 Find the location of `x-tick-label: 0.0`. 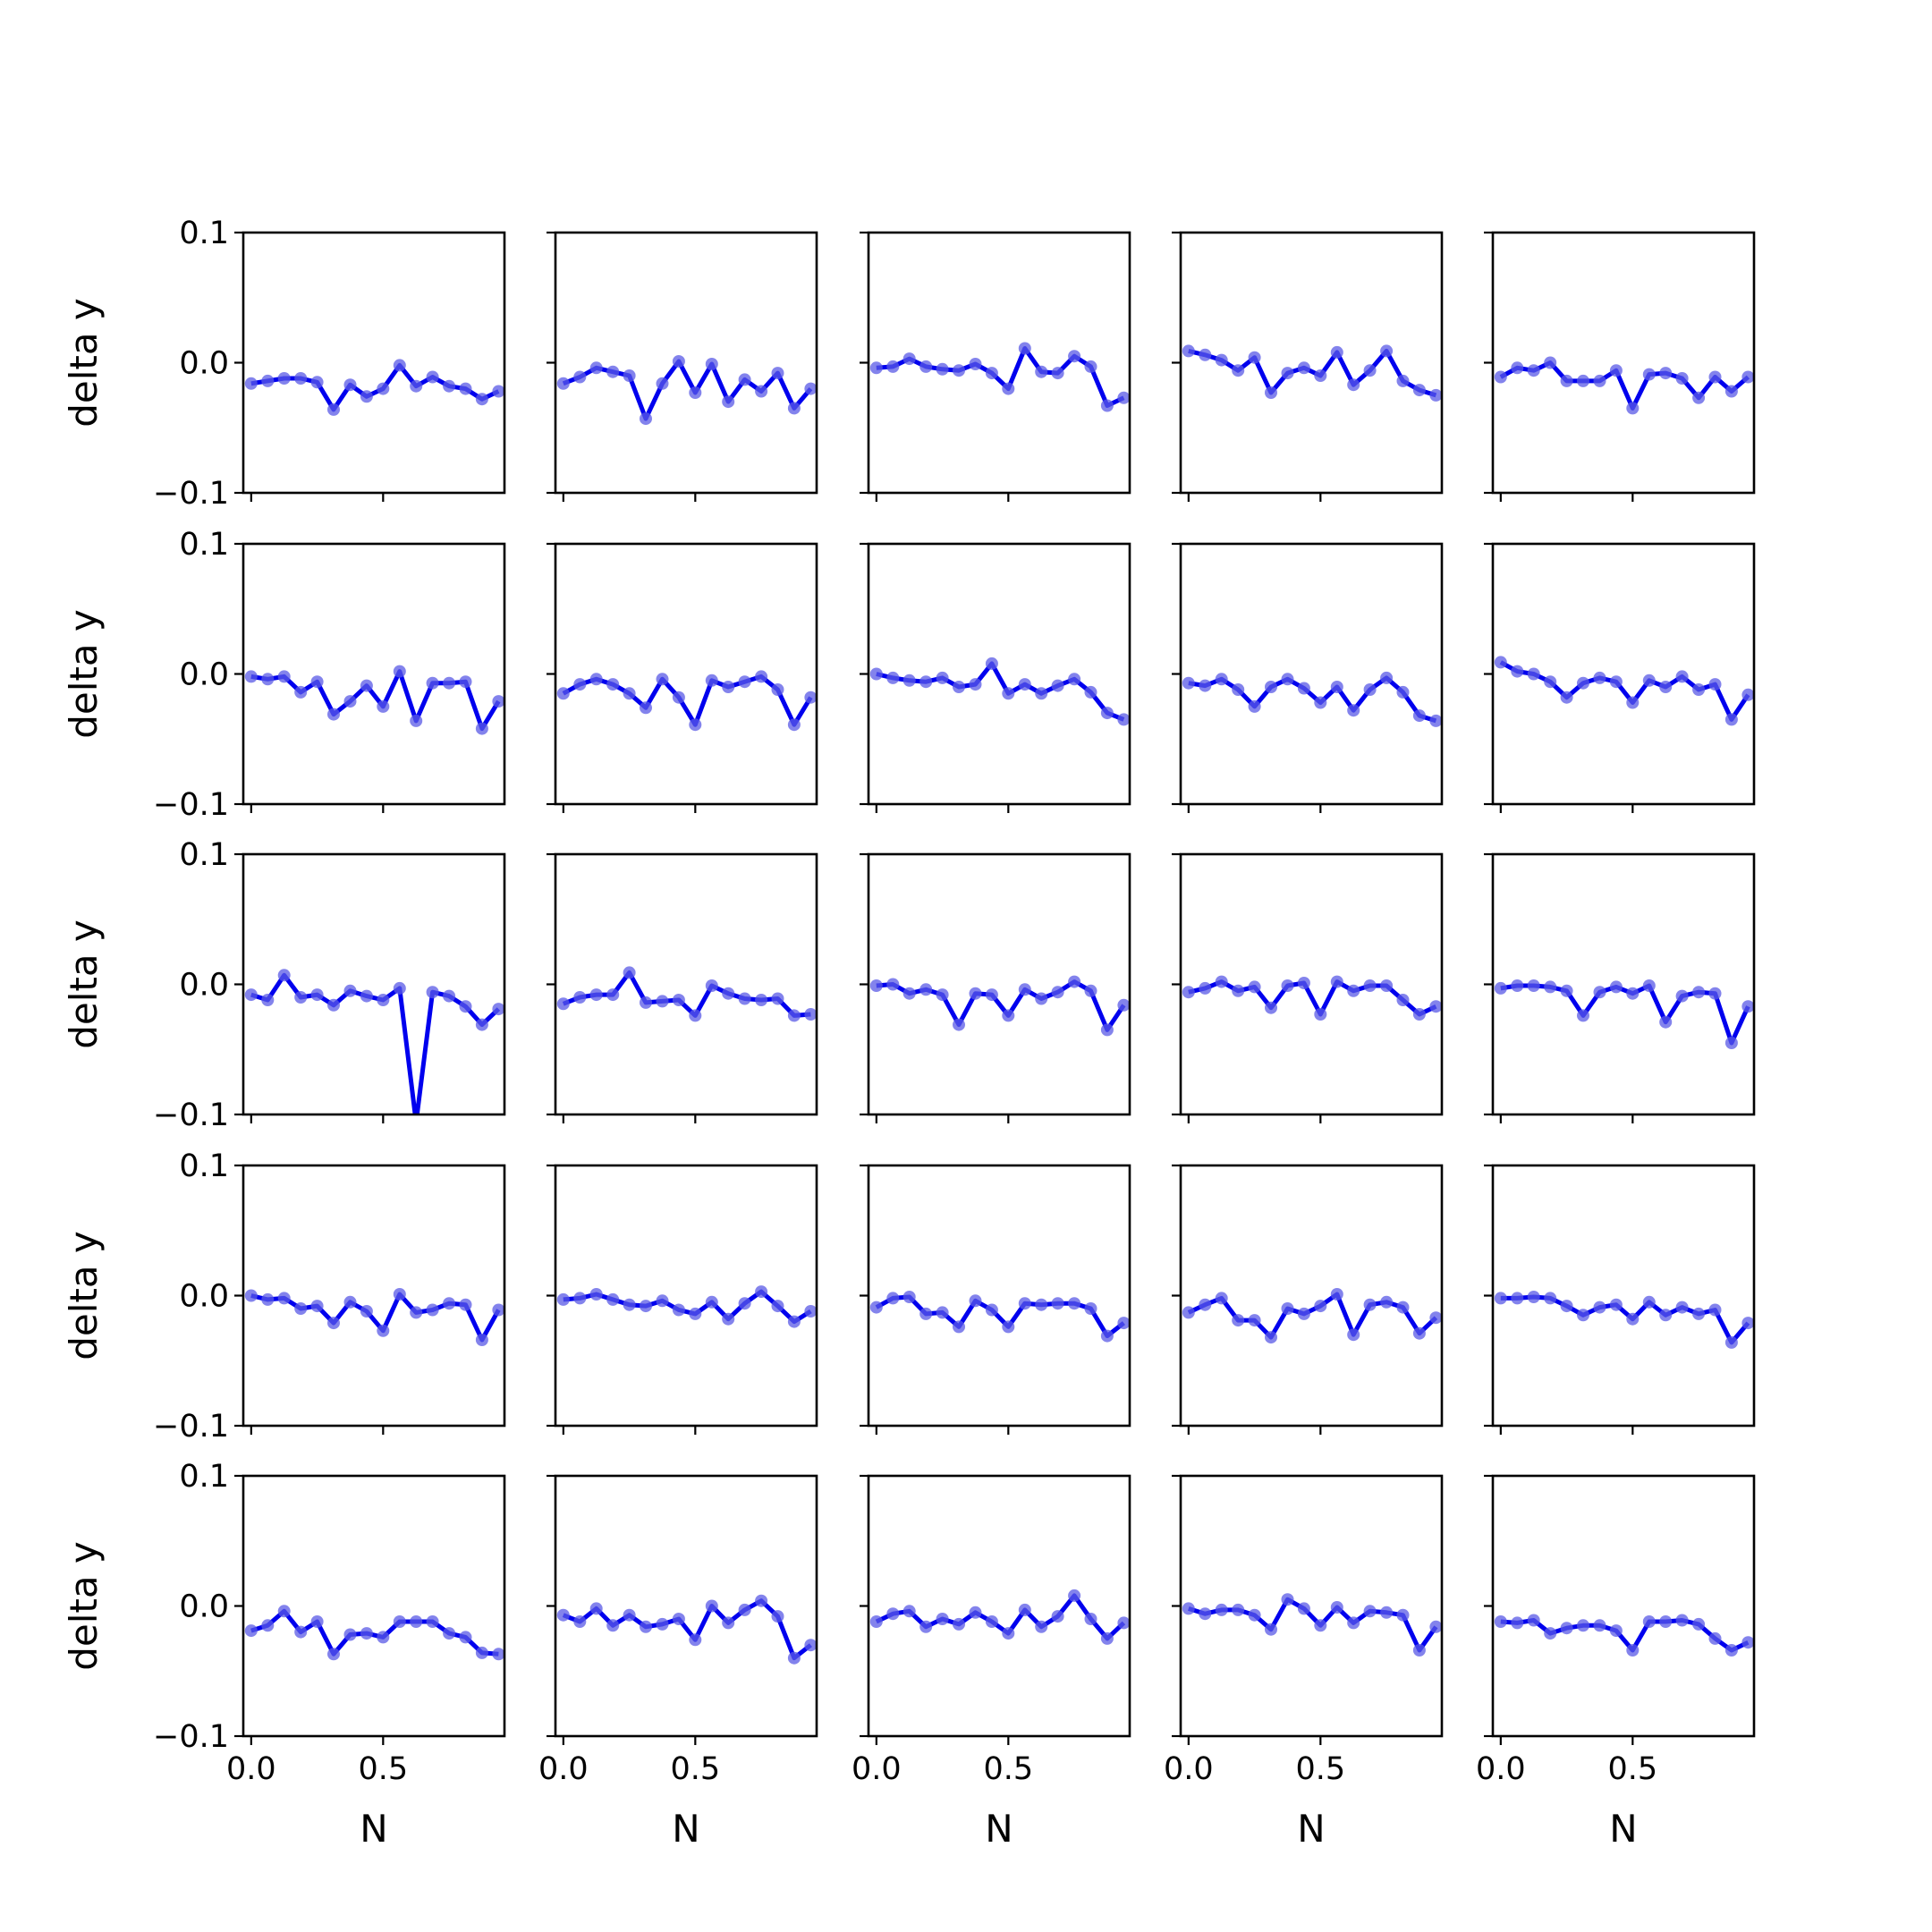

x-tick-label: 0.0 is located at coordinates (563, 1769).